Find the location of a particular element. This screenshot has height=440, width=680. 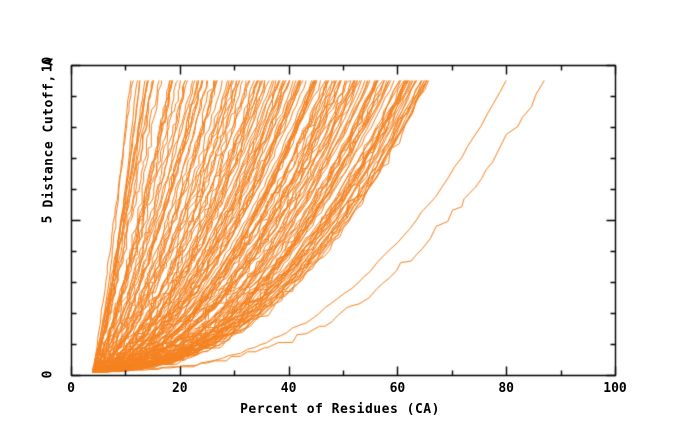

x-tick-label: 0 is located at coordinates (71, 388).